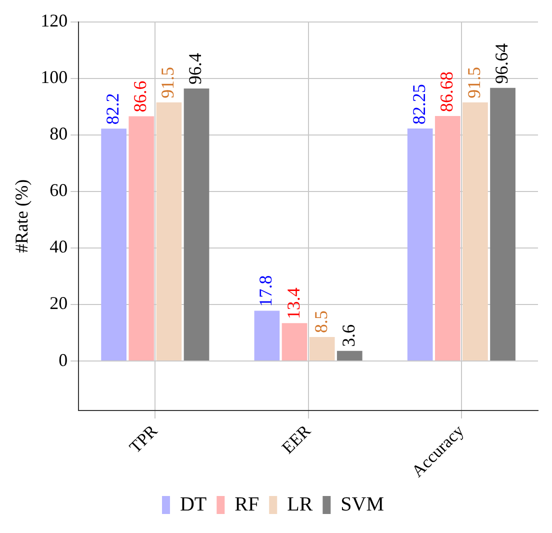  I want to click on data-label: 3.6, so click(348, 335).